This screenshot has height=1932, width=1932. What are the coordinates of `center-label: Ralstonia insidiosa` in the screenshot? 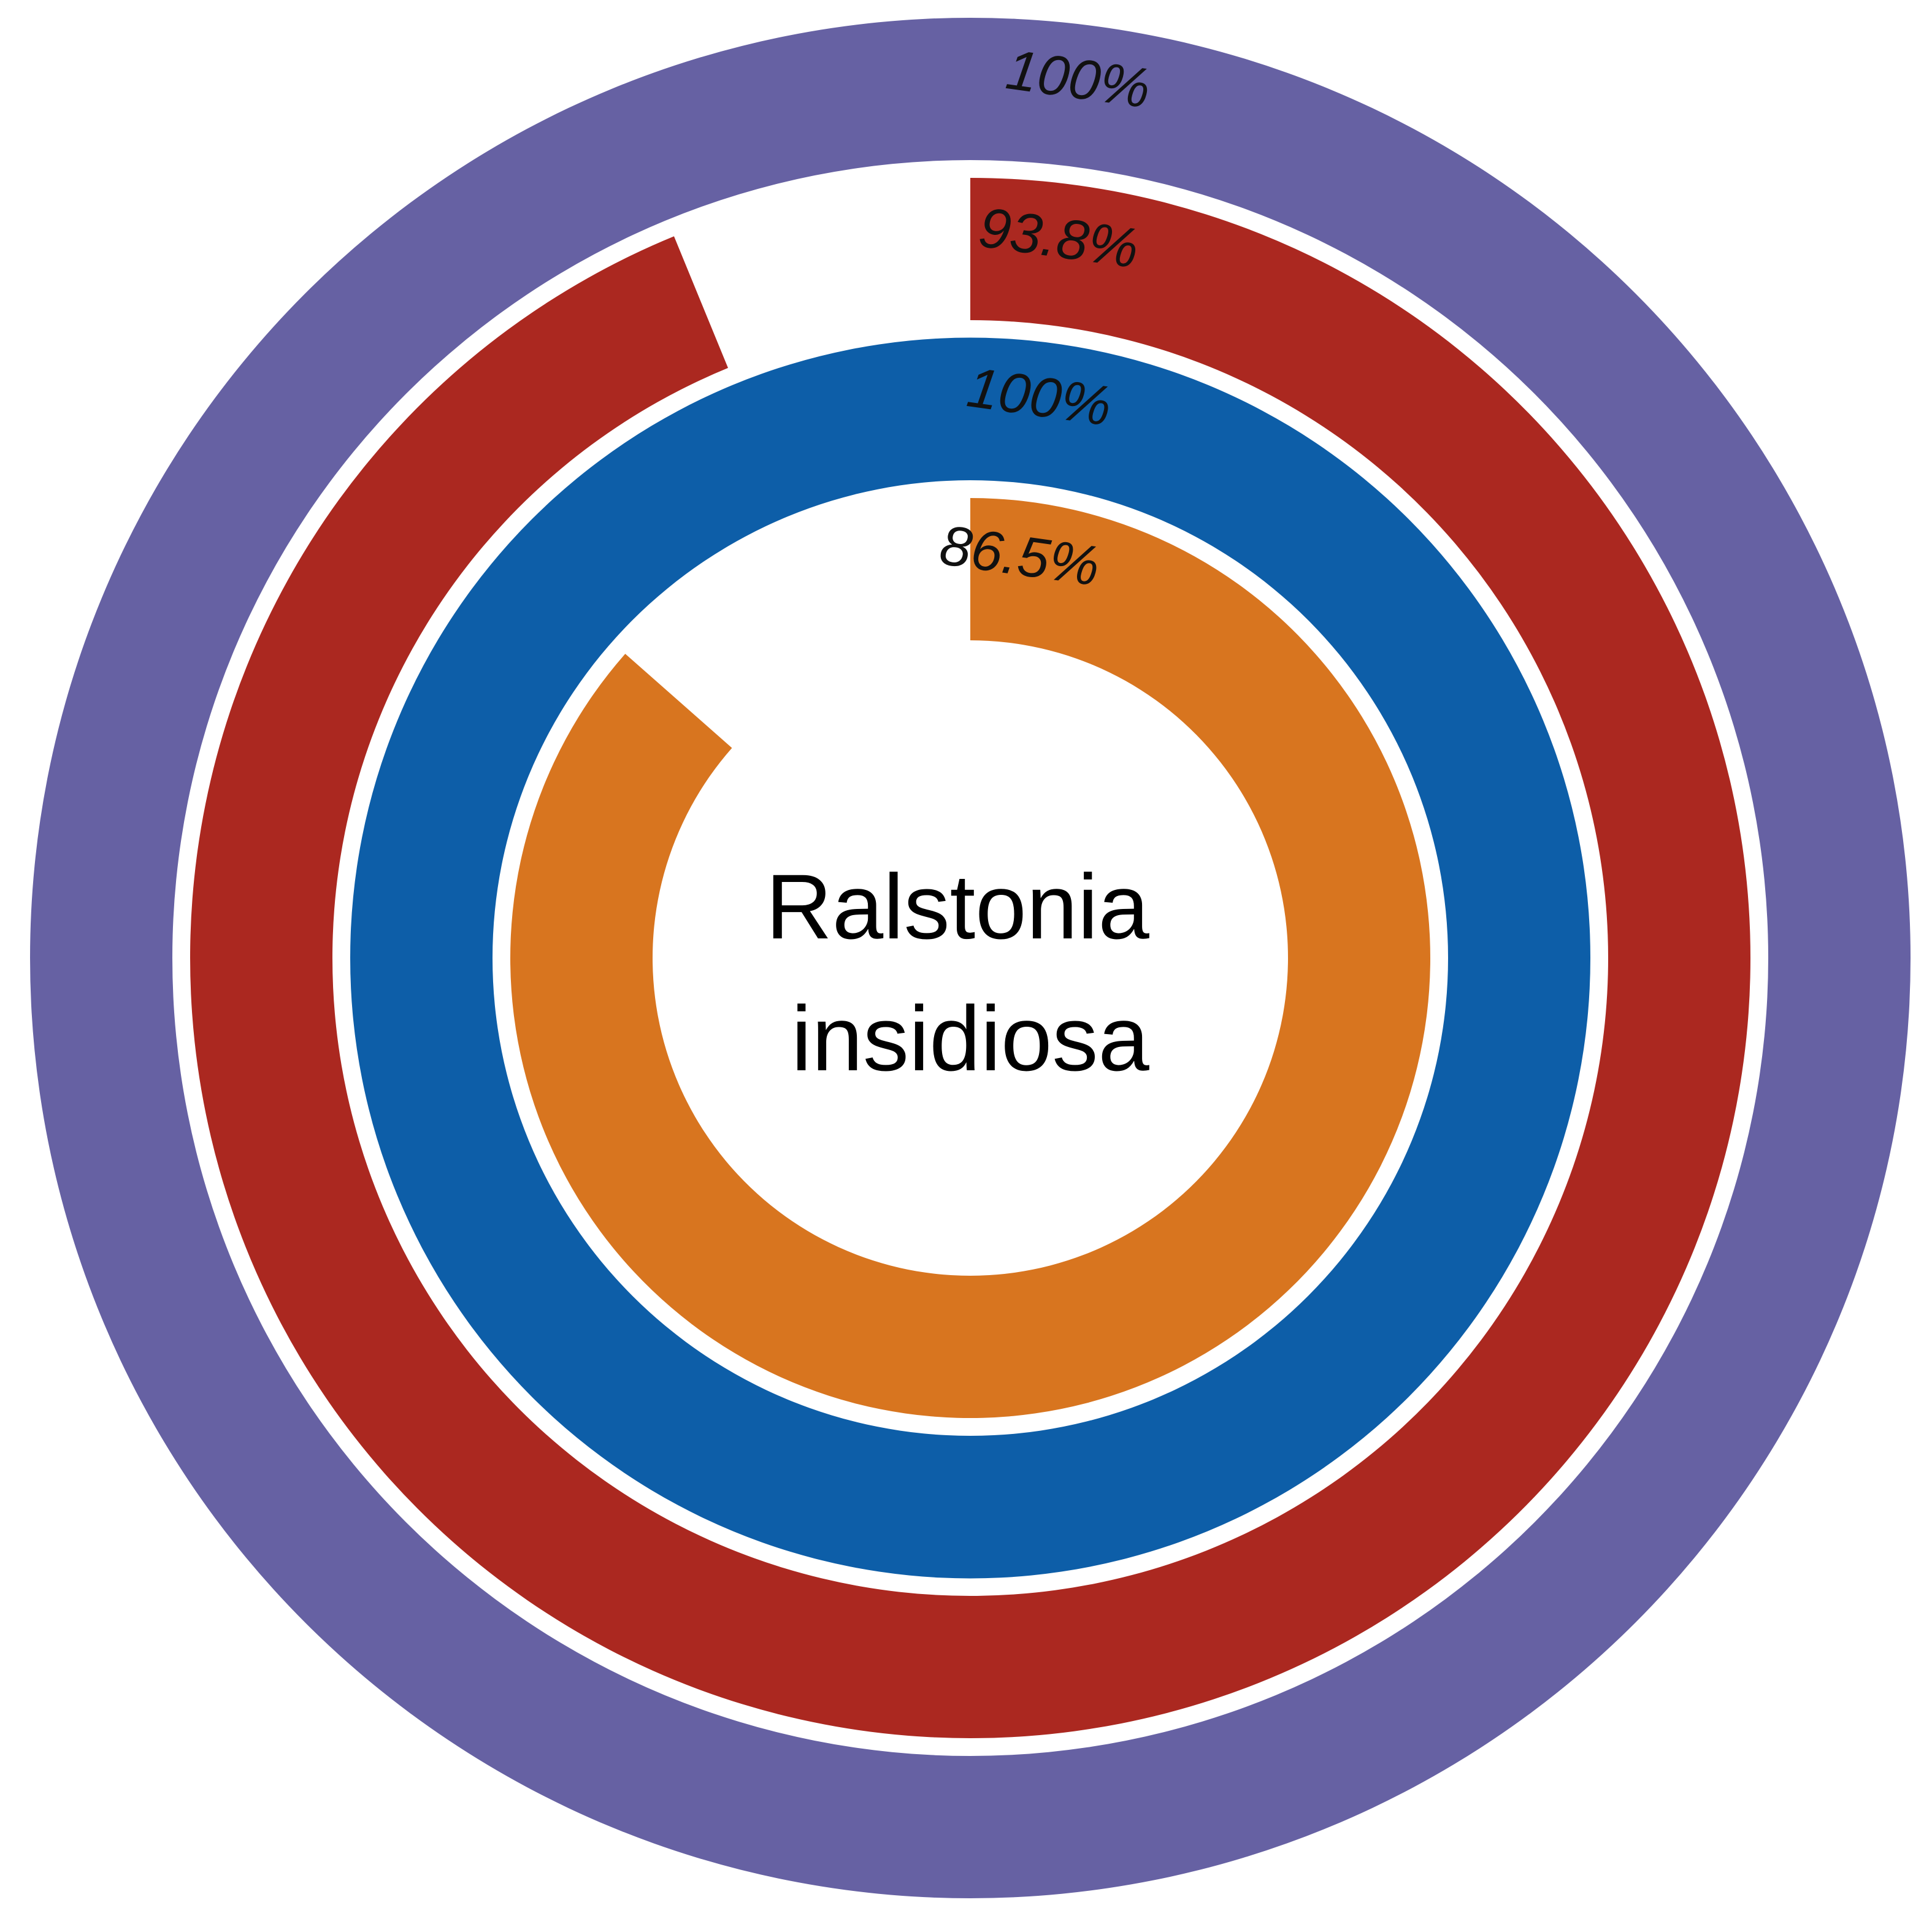 It's located at (970, 972).